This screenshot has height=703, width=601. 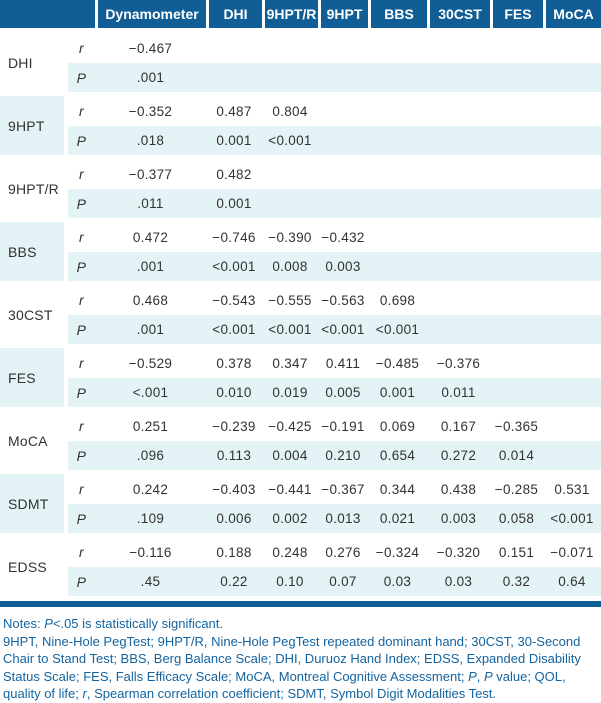 I want to click on value-cell: 0.347, so click(x=290, y=363).